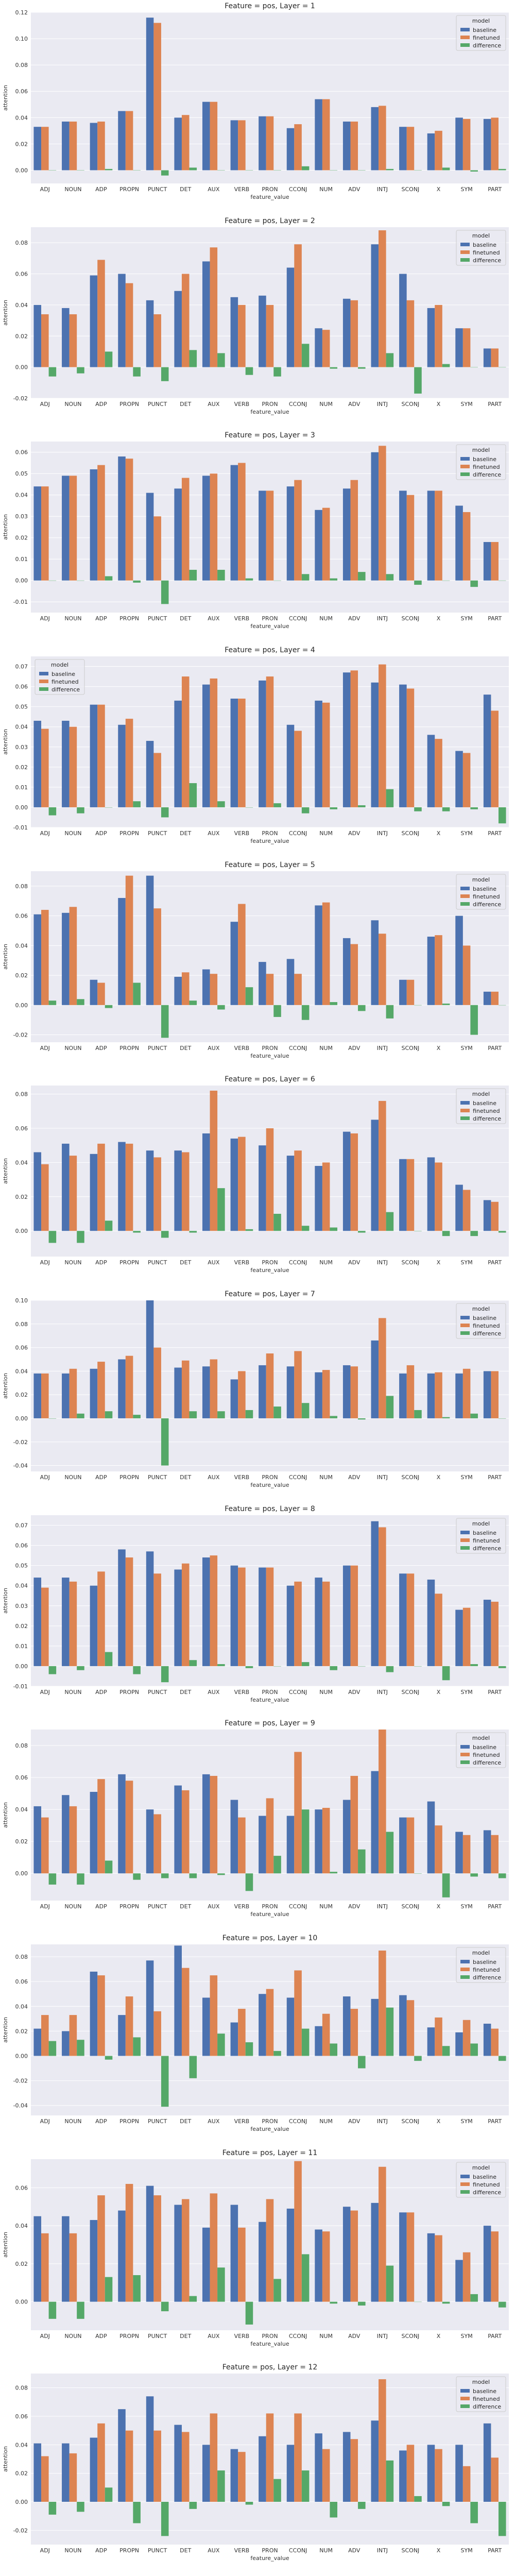 This screenshot has height=2576, width=515. What do you see at coordinates (165, 1442) in the screenshot?
I see `bar-difference-punct` at bounding box center [165, 1442].